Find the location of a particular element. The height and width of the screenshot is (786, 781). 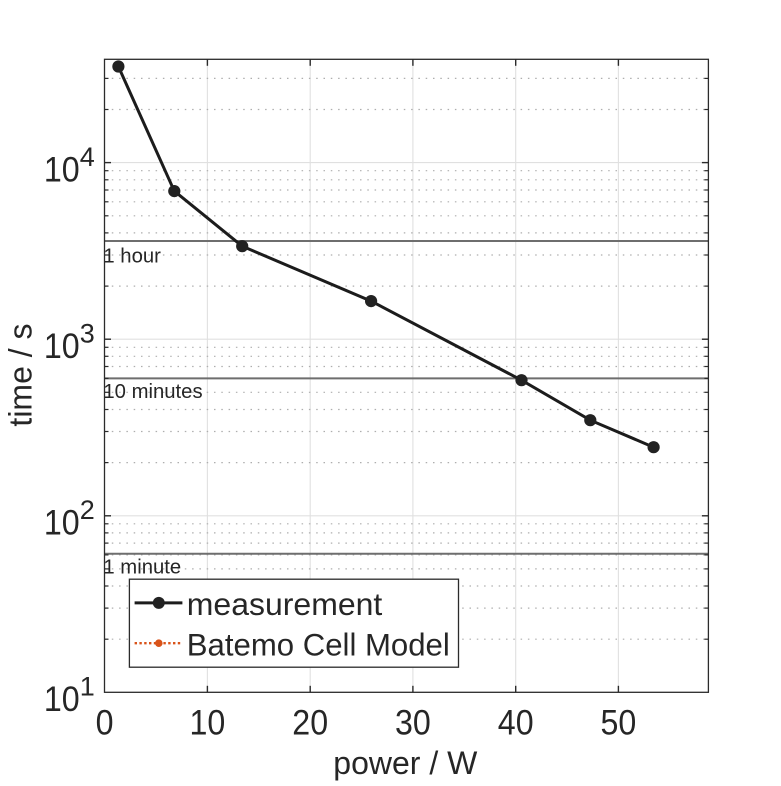

svg-text: 10¹ is located at coordinates (69, 696).